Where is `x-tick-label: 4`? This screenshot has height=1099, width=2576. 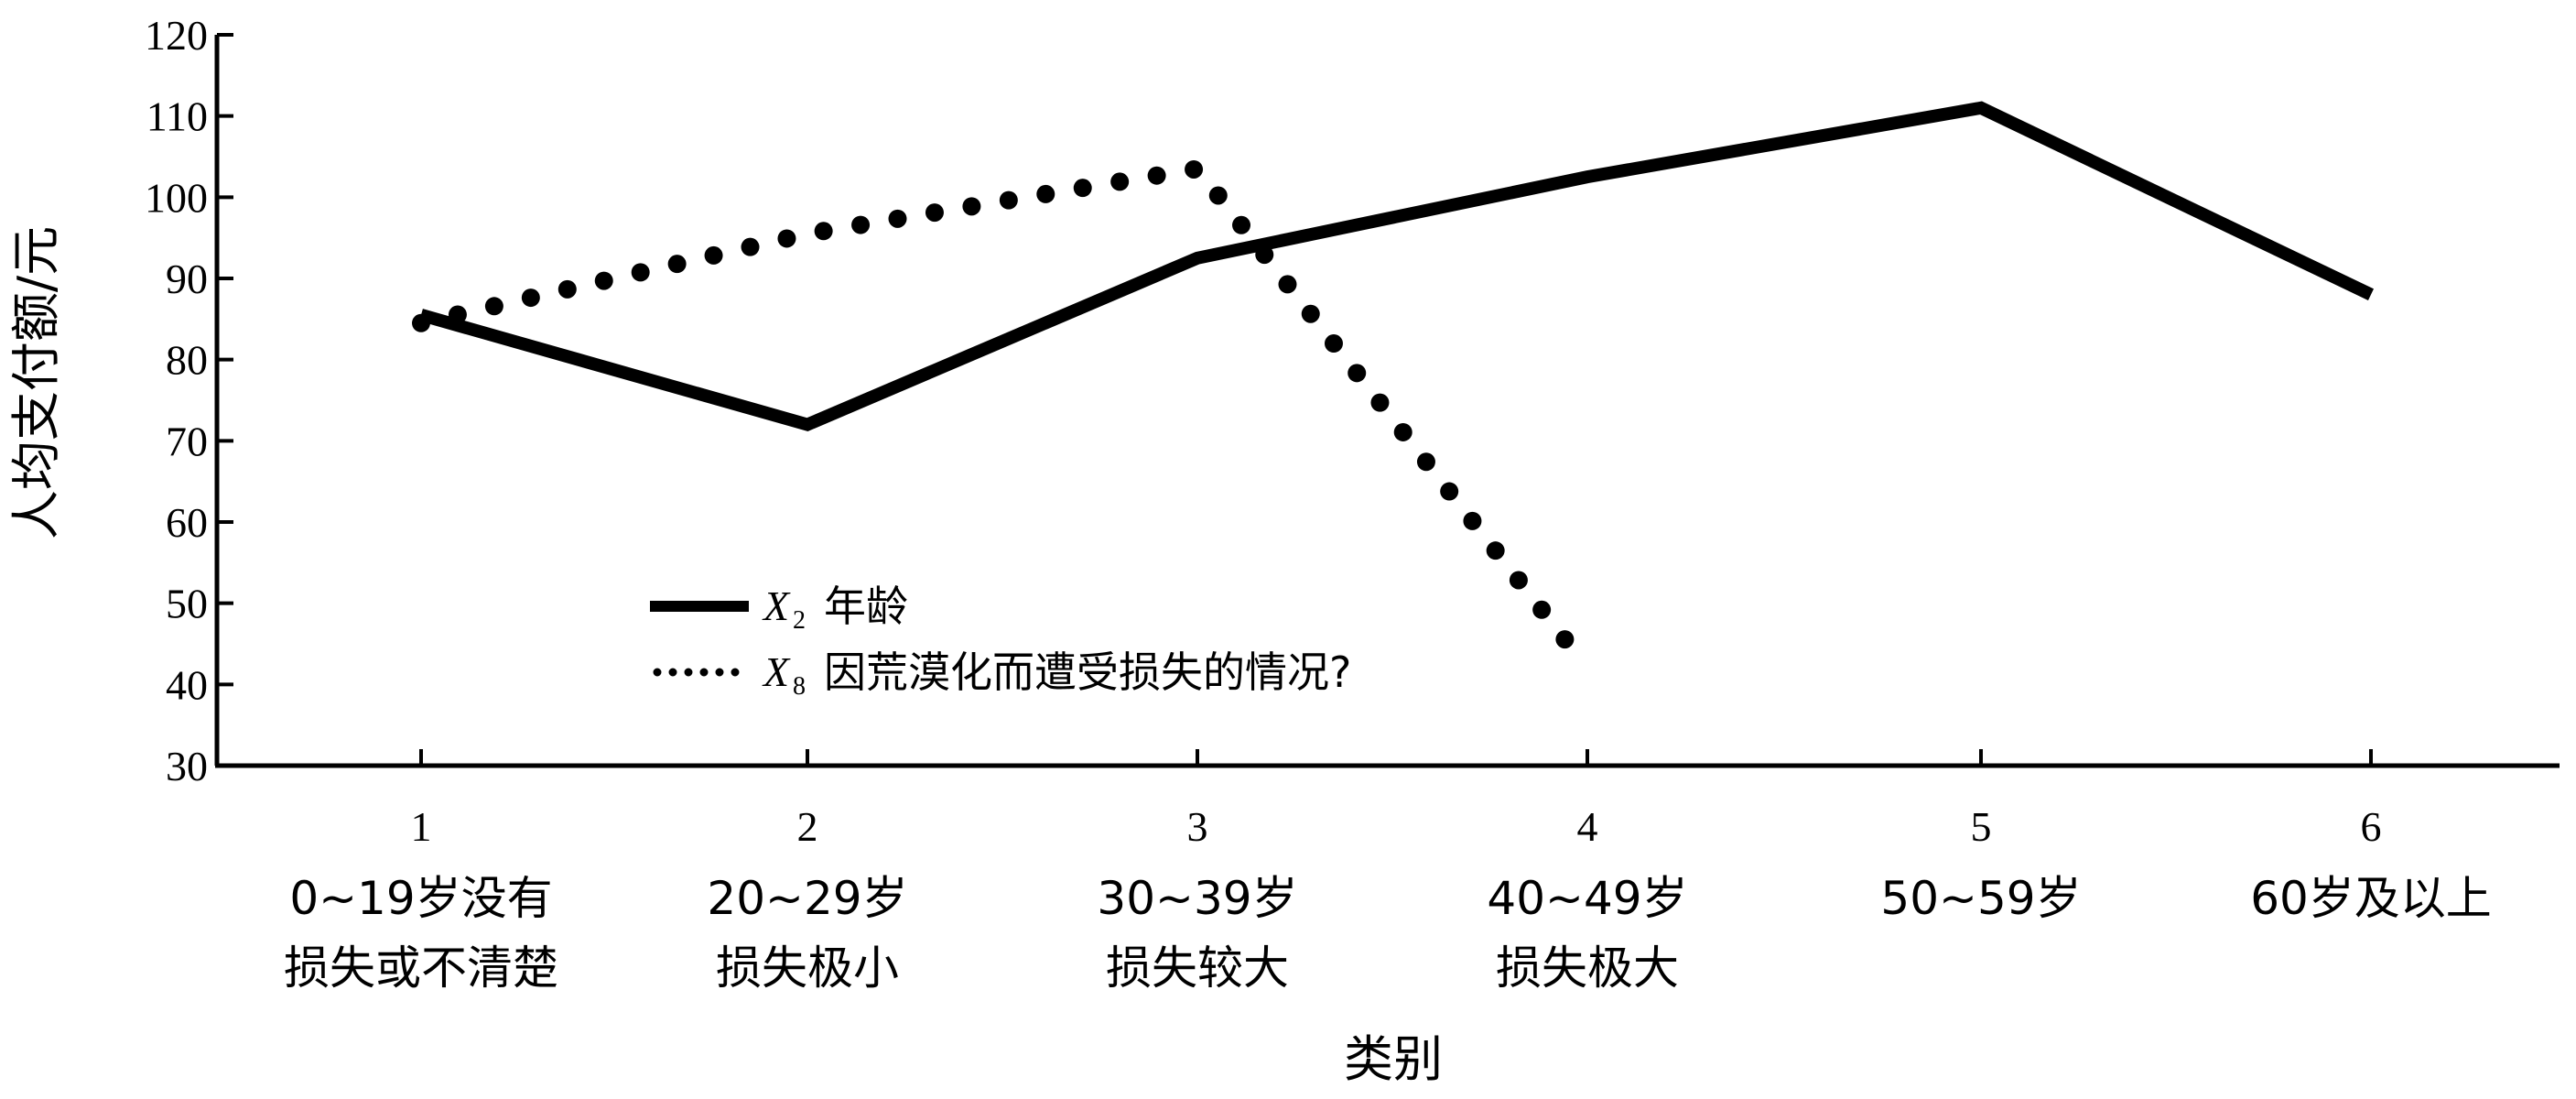 x-tick-label: 4 is located at coordinates (1588, 826).